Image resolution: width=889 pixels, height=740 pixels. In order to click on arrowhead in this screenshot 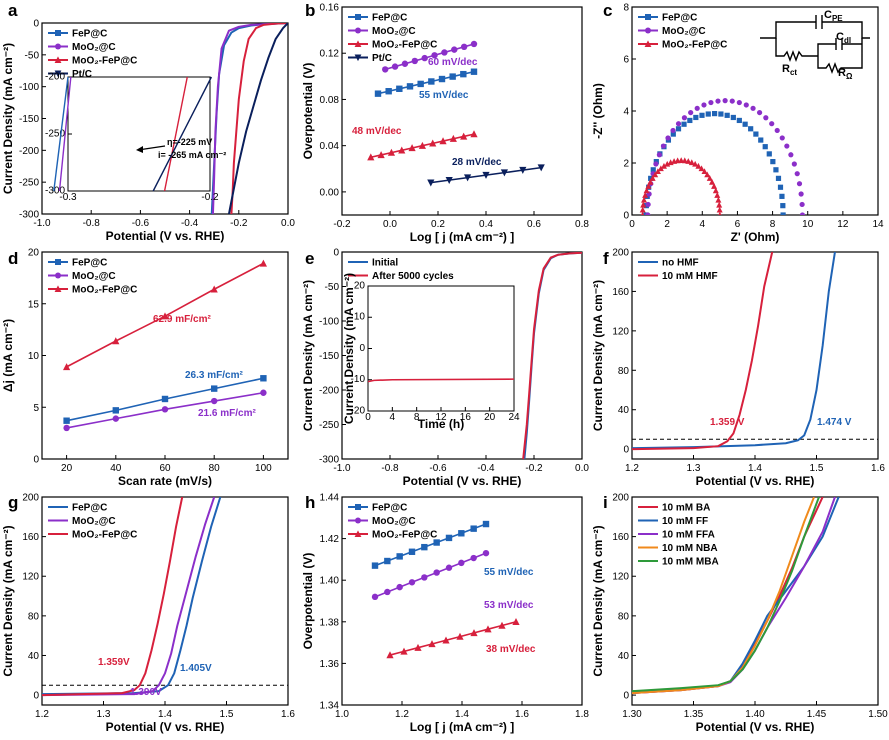, I will do `click(139, 149)`.